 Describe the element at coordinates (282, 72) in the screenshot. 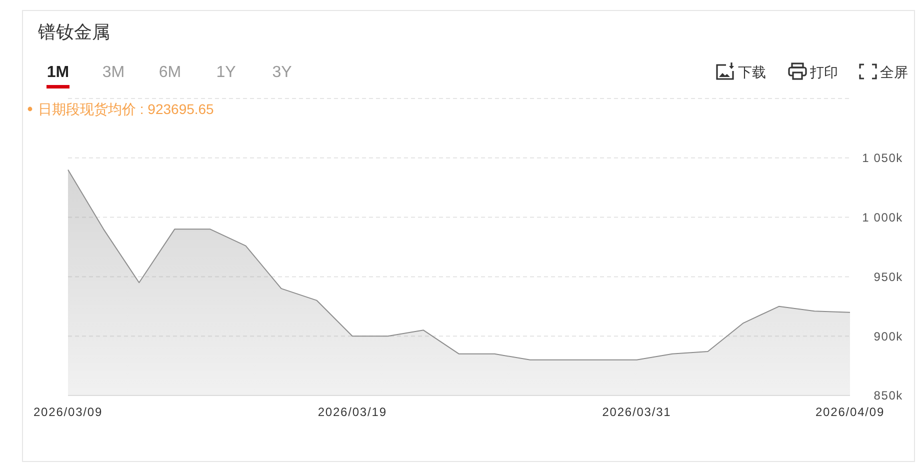

I see `tab-label: 3Y` at that location.